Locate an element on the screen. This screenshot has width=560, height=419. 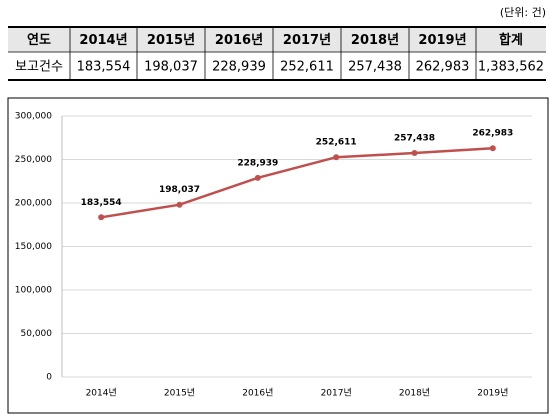
header-cell: 2017년 is located at coordinates (307, 40).